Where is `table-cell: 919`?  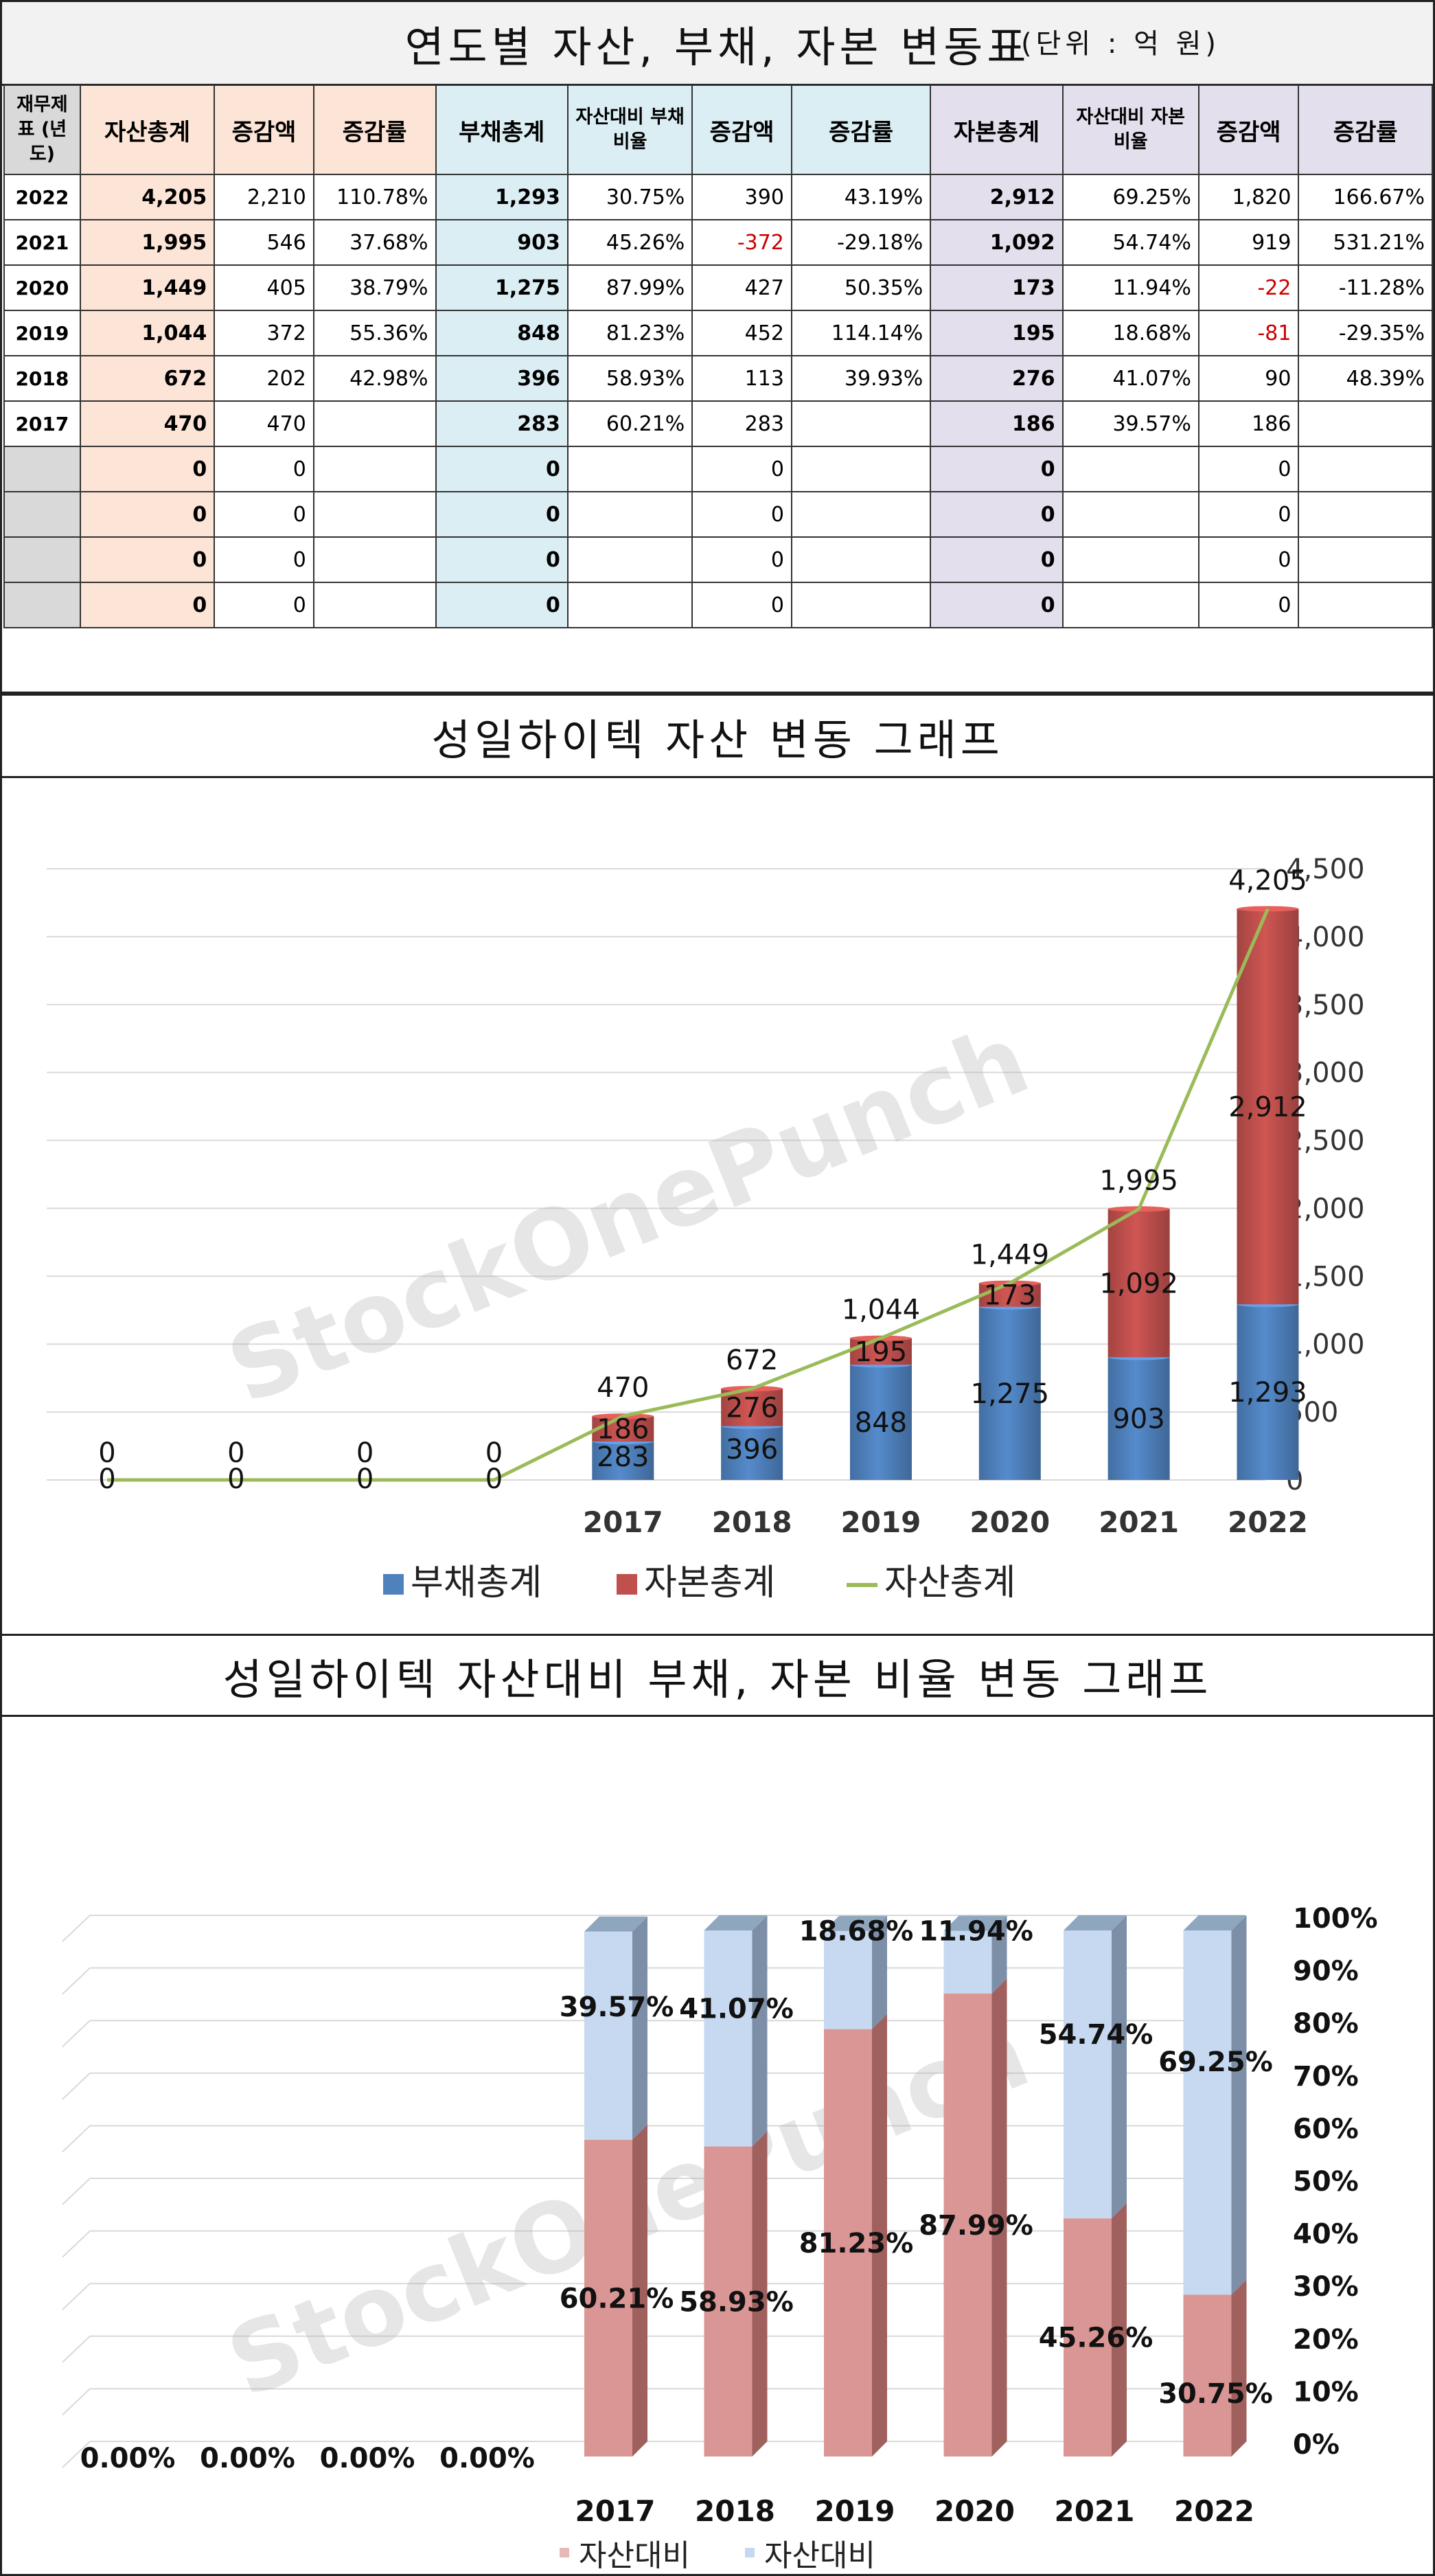 table-cell: 919 is located at coordinates (1248, 242).